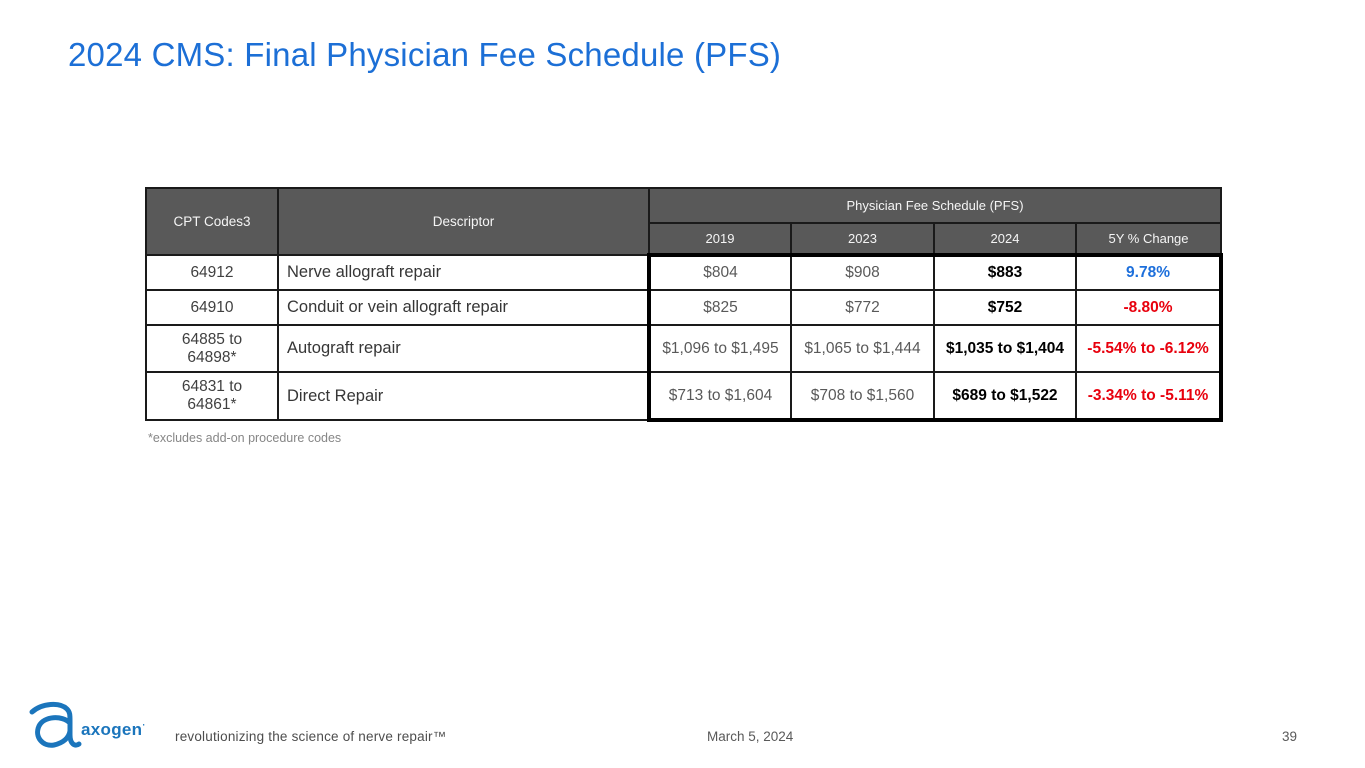 The height and width of the screenshot is (768, 1365). Describe the element at coordinates (1149, 348) in the screenshot. I see `change-cell: -5.54% to -6.12%` at that location.